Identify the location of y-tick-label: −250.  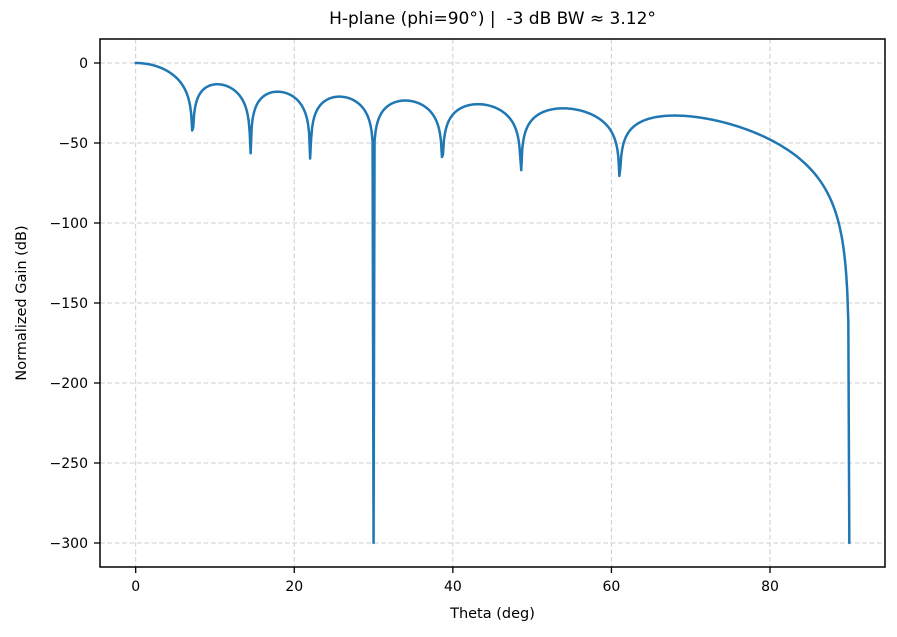
(69, 464).